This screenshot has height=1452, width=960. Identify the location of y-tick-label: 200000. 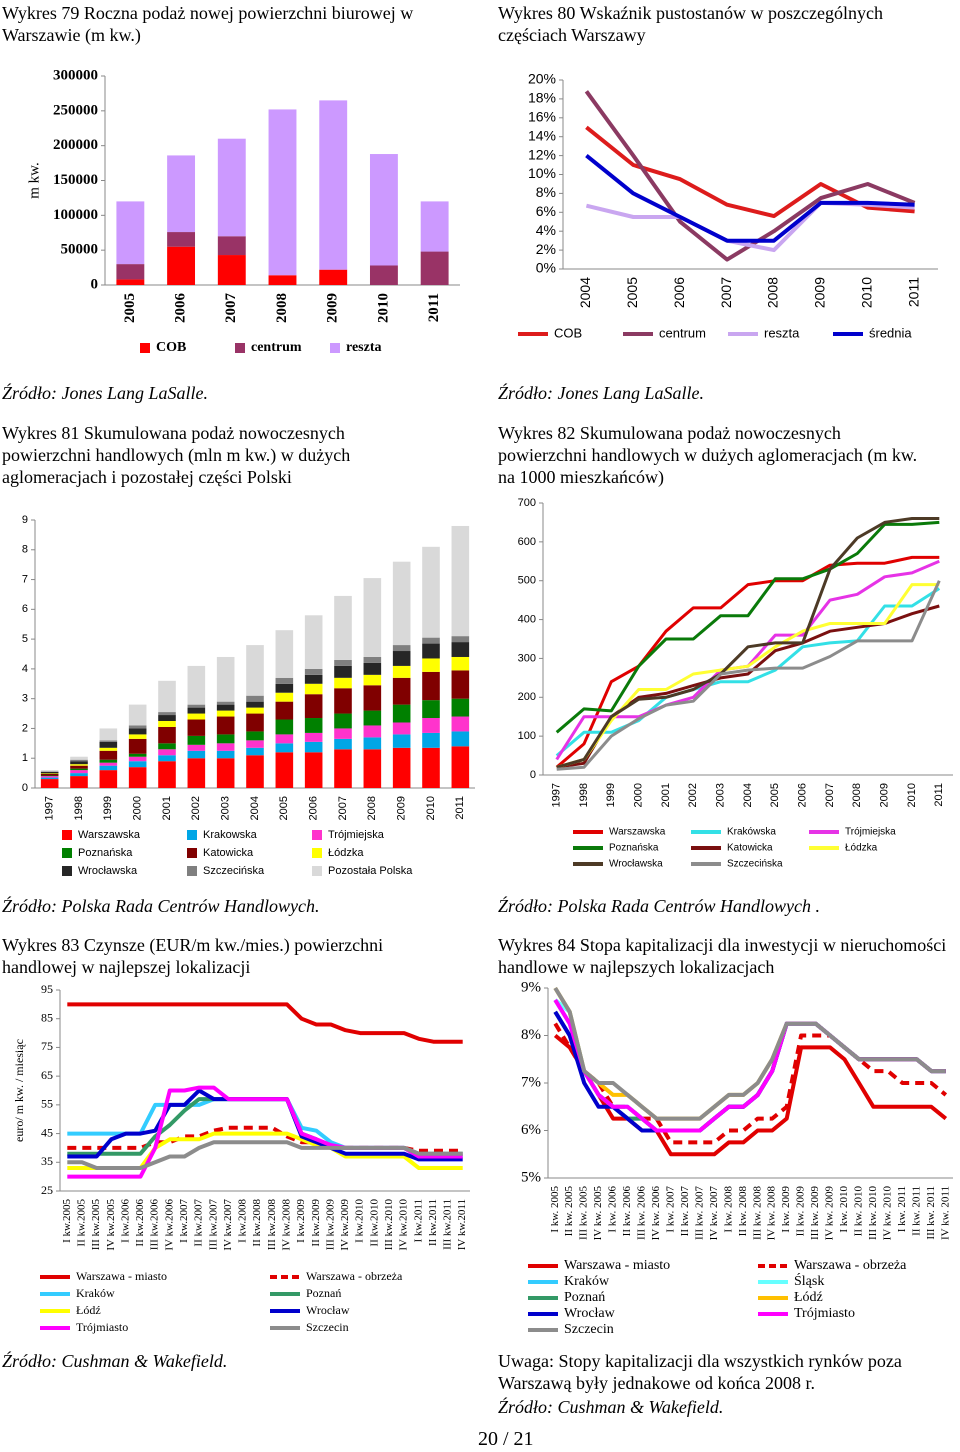
(75, 145).